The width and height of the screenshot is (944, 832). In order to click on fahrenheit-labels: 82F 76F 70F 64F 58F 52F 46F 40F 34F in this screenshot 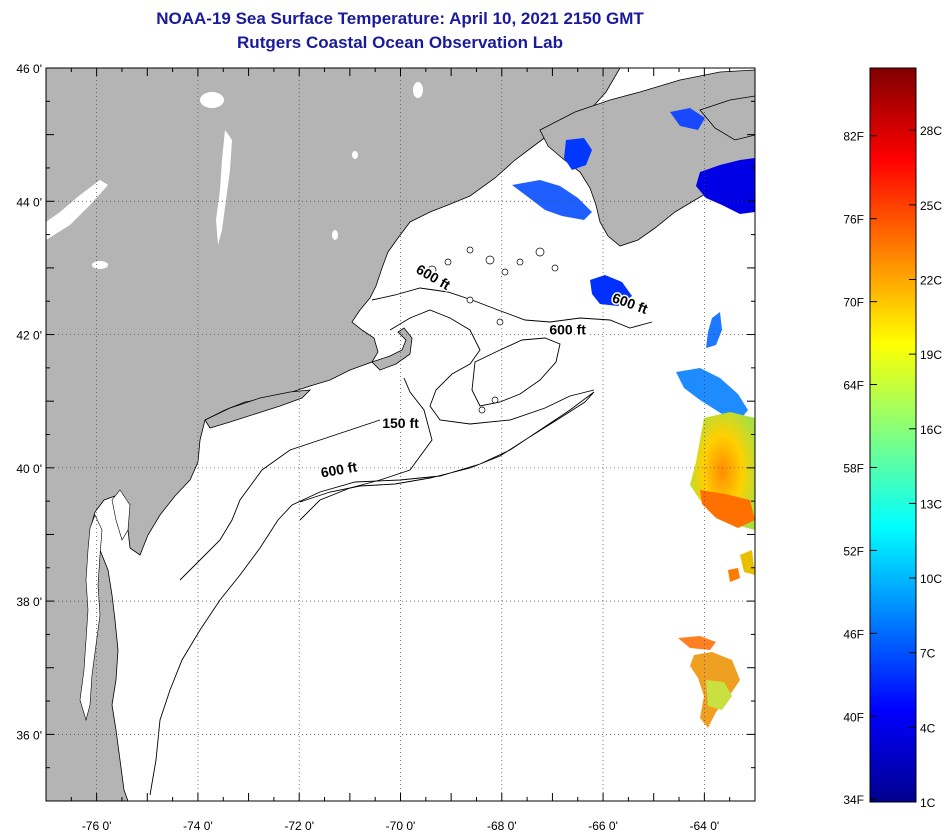, I will do `click(853, 469)`.